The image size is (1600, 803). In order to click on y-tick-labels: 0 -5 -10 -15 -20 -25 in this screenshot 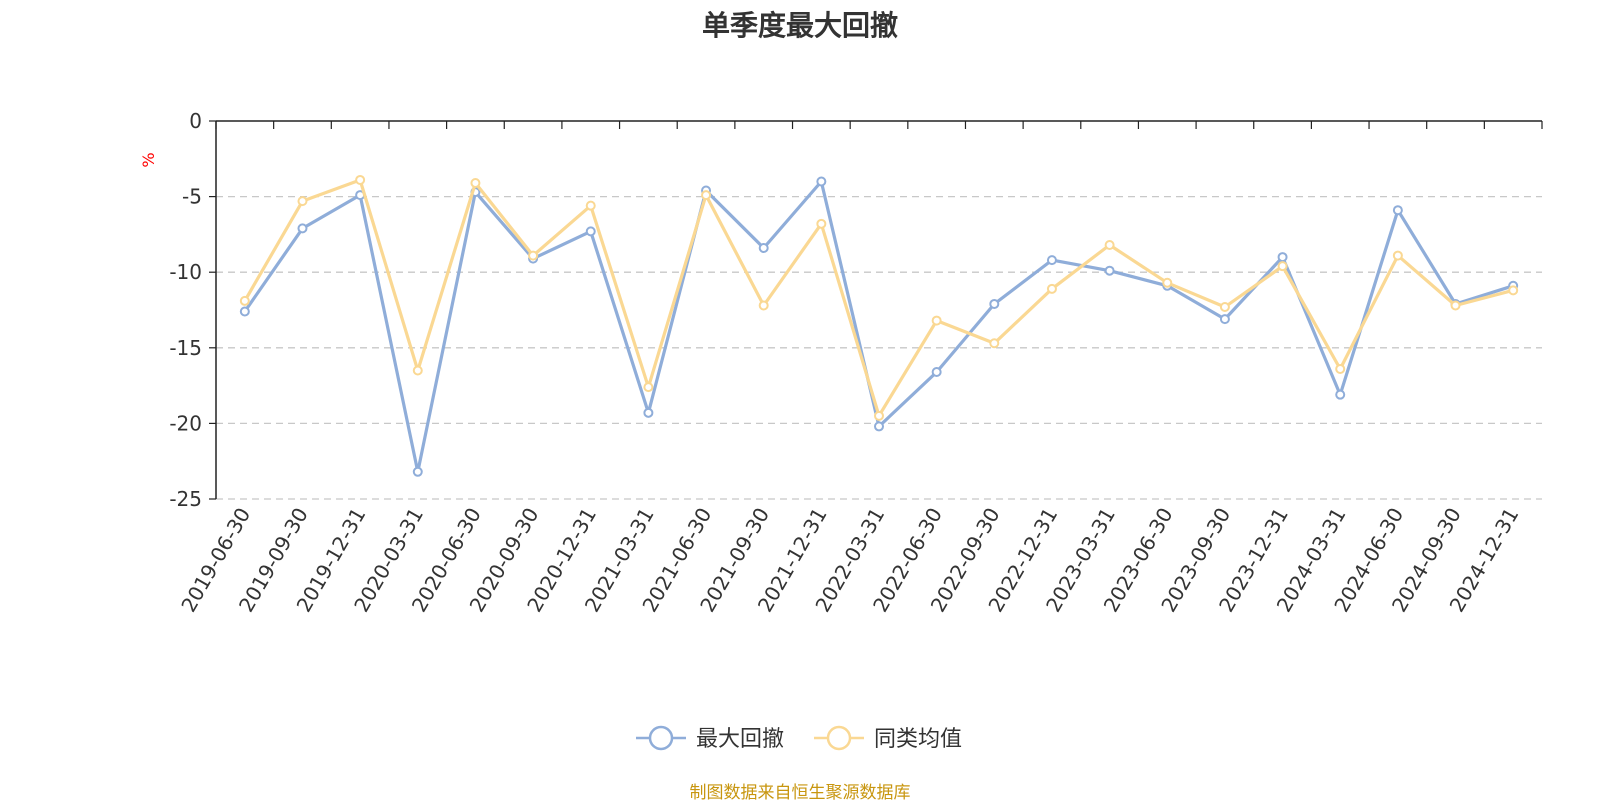, I will do `click(185, 310)`.